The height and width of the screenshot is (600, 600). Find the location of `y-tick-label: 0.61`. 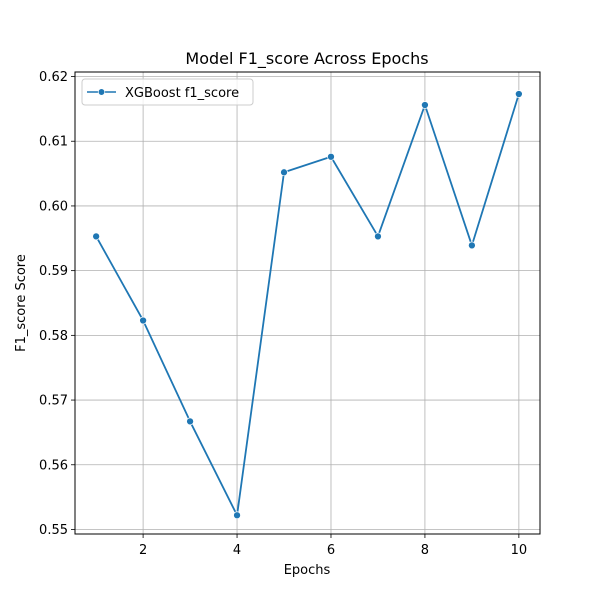

y-tick-label: 0.61 is located at coordinates (53, 142).